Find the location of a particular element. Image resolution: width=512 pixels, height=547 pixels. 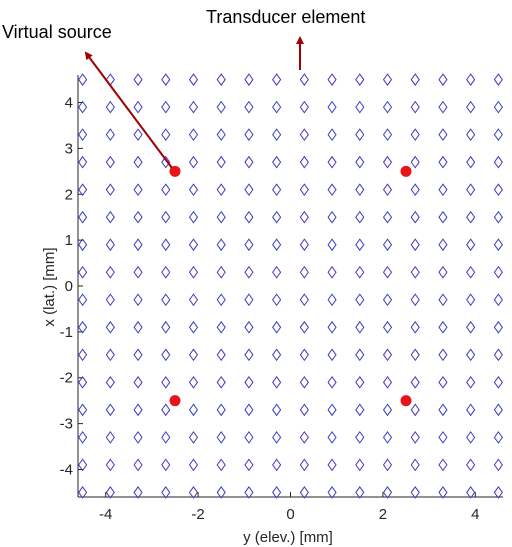

x-axis-title: y (elev.) [mm] is located at coordinates (288, 537).